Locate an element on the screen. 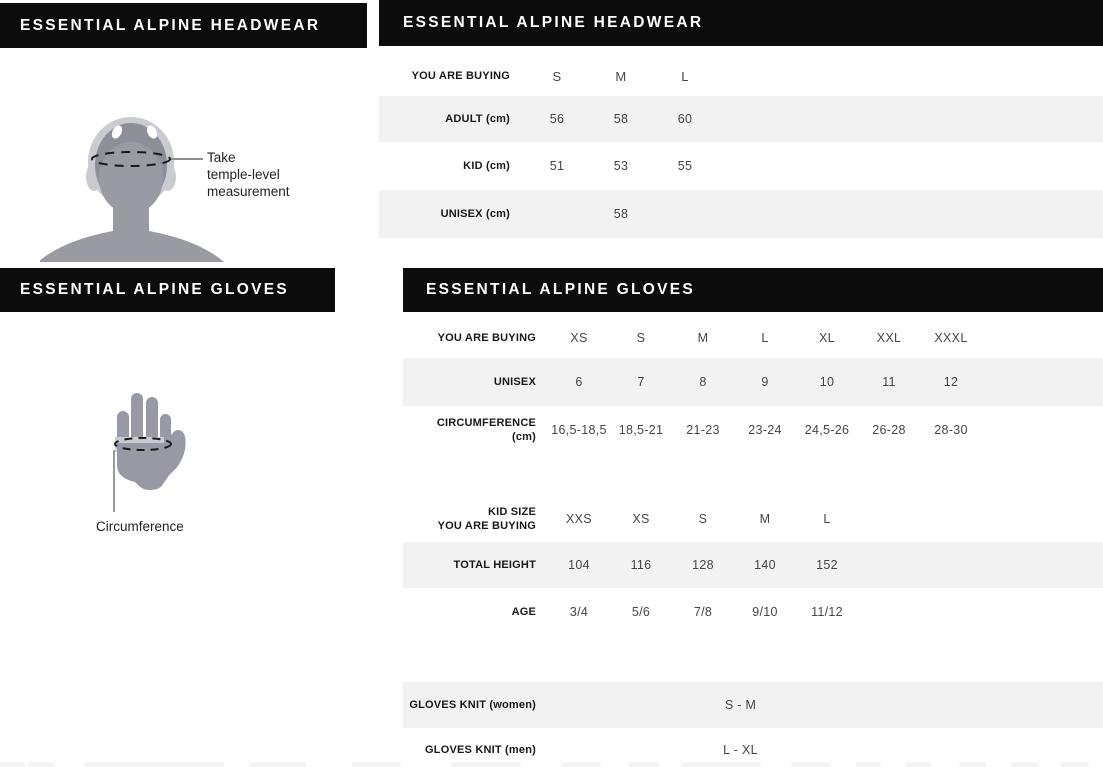  cell-value: 60 is located at coordinates (685, 119).